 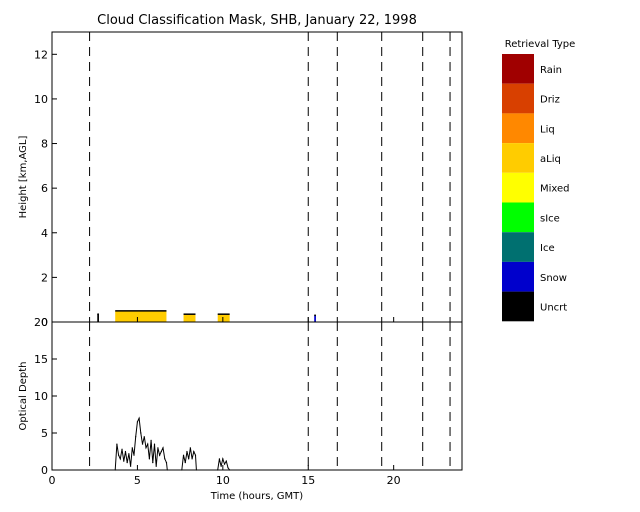 I want to click on legend-swatch-snow, so click(x=518, y=276).